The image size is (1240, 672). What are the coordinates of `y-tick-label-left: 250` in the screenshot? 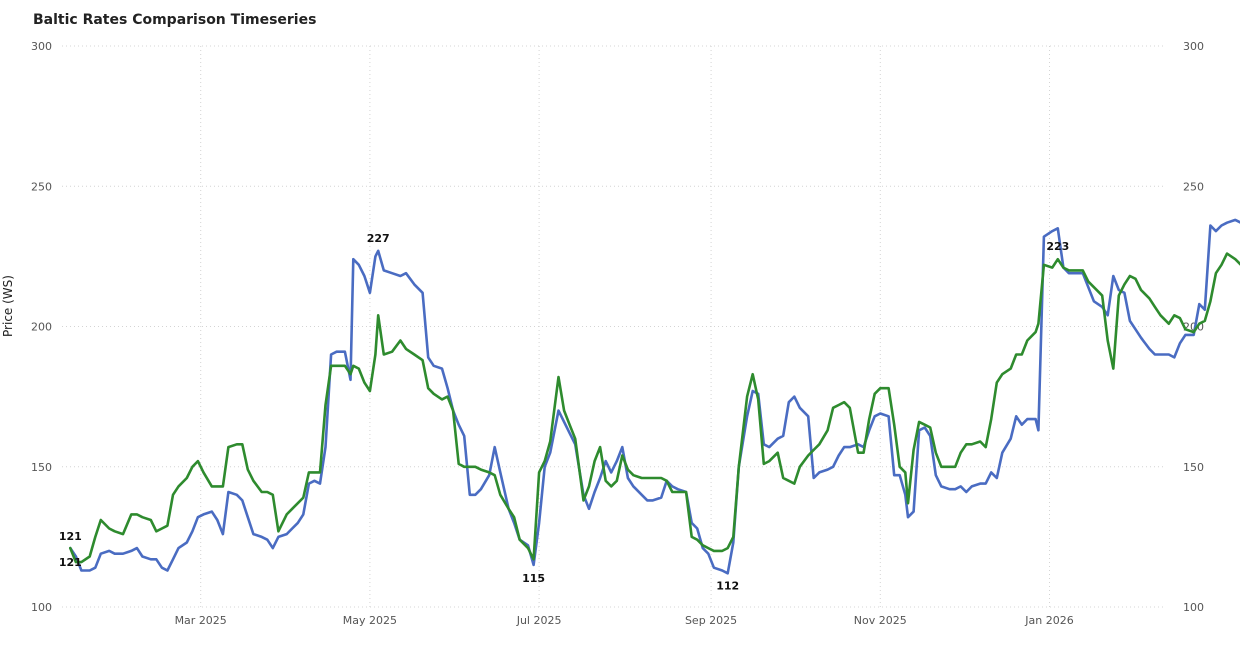 It's located at (41, 186).